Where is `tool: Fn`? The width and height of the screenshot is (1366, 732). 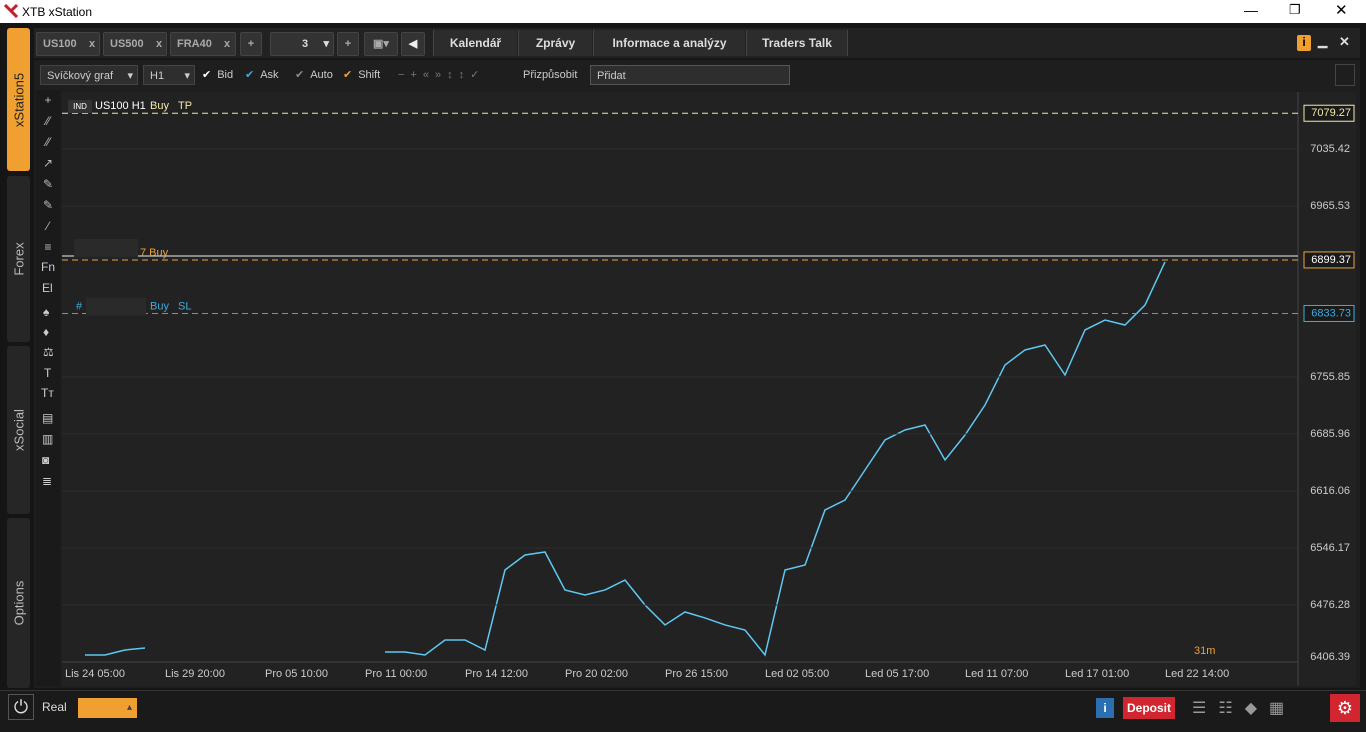 tool: Fn is located at coordinates (48, 267).